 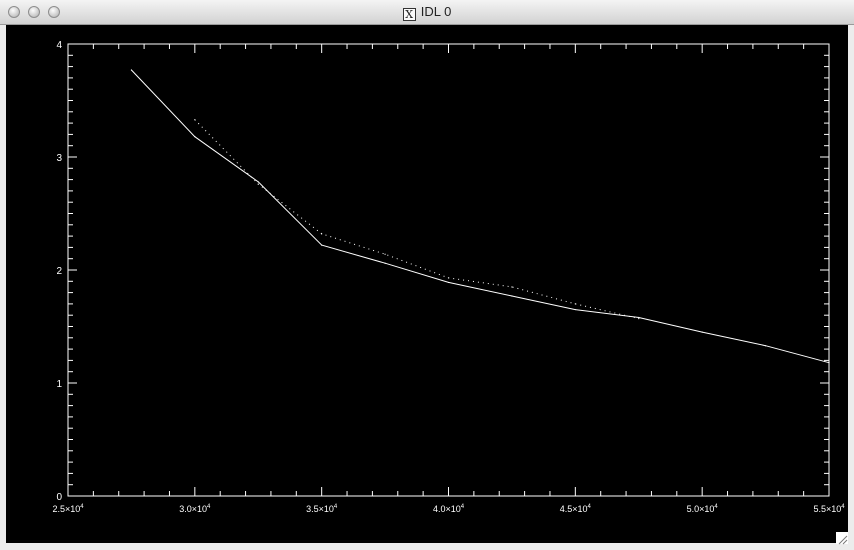 What do you see at coordinates (34, 12) in the screenshot?
I see `minimize-button` at bounding box center [34, 12].